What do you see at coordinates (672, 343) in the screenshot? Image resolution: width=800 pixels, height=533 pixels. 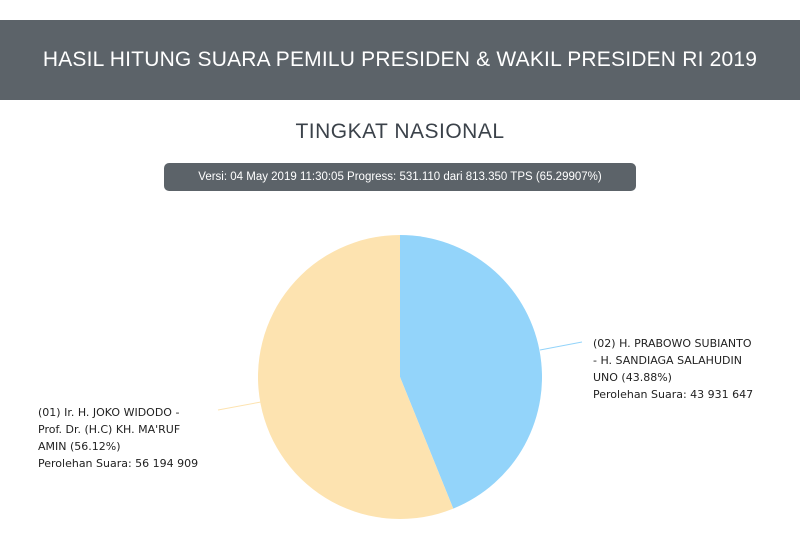 I see `slice-label-02-line: (02) H. PRABOWO SUBIANTO` at bounding box center [672, 343].